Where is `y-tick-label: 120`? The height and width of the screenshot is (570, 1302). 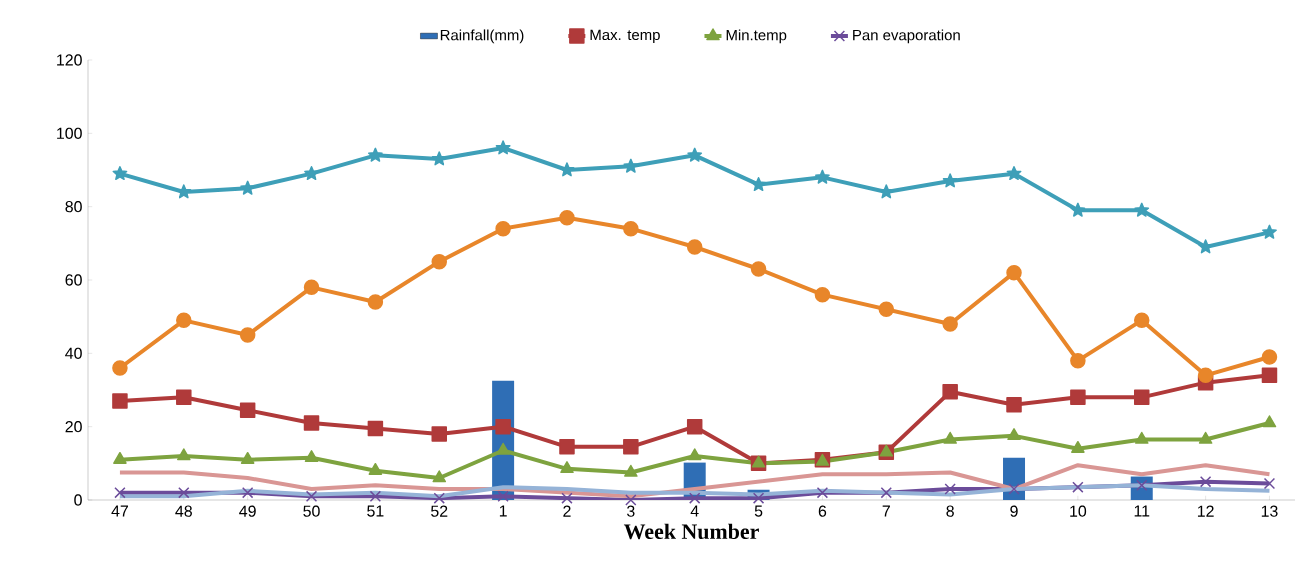
y-tick-label: 120 is located at coordinates (69, 60).